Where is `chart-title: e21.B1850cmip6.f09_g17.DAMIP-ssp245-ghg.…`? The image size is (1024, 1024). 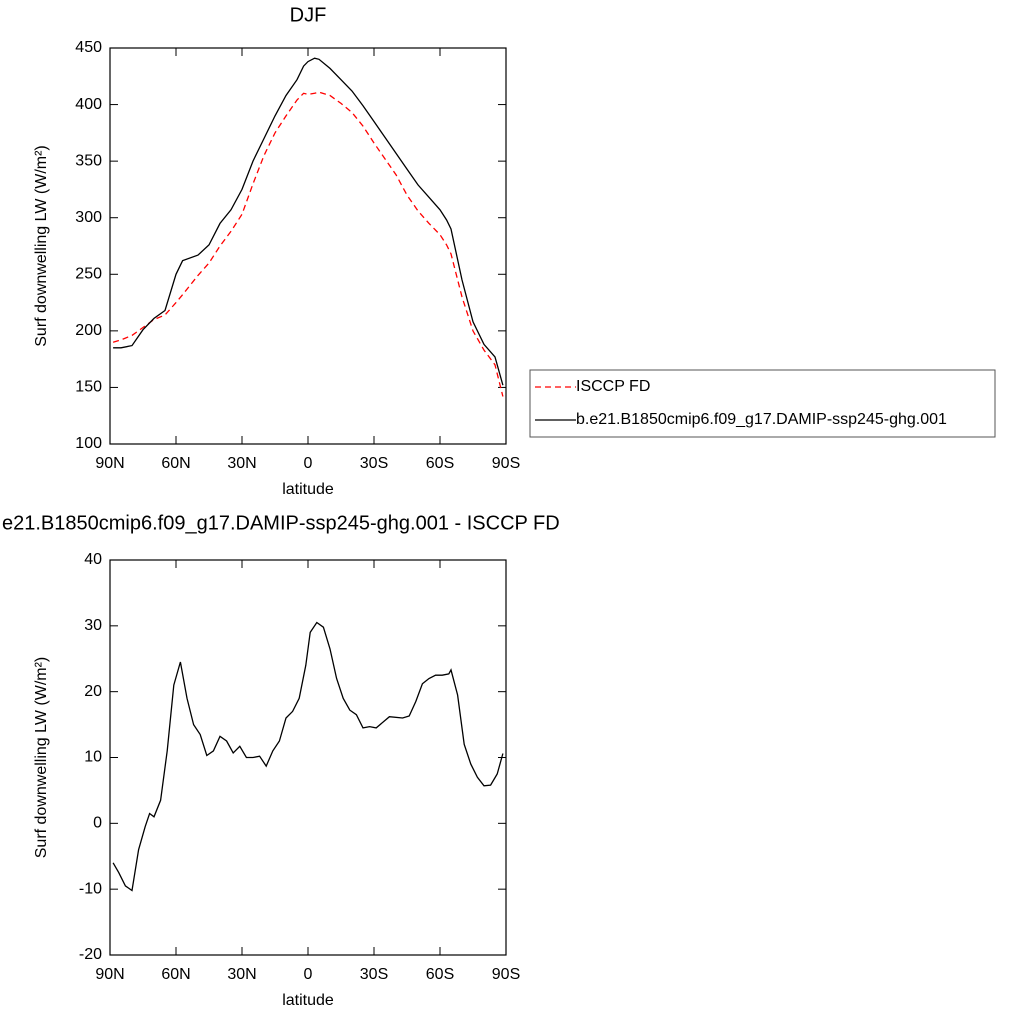
chart-title: e21.B1850cmip6.f09_g17.DAMIP-ssp245-ghg.… is located at coordinates (281, 523).